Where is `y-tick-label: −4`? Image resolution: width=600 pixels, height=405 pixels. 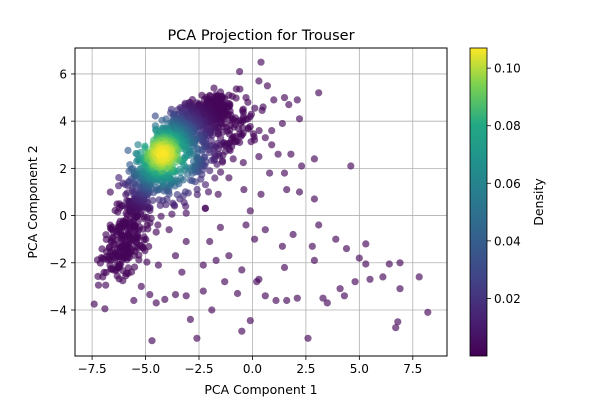
y-tick-label: −4 is located at coordinates (58, 310).